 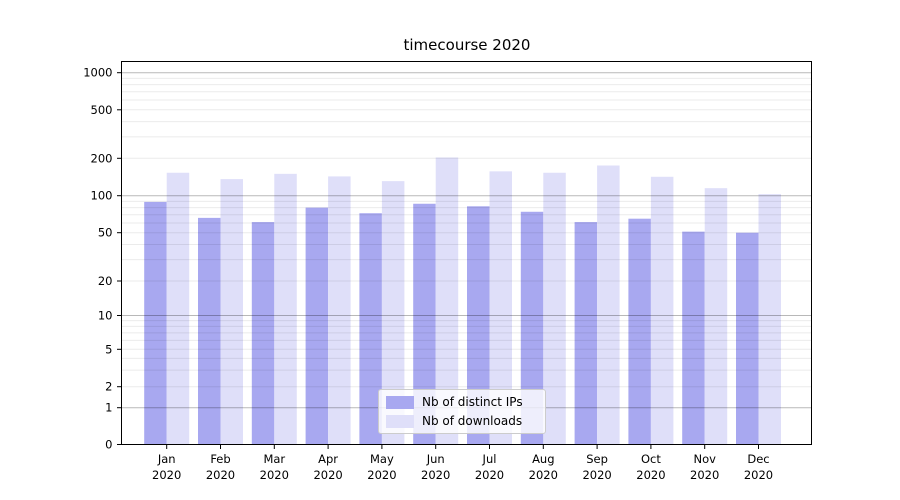 What do you see at coordinates (424, 324) in the screenshot?
I see `bar-distinct-ips-jun` at bounding box center [424, 324].